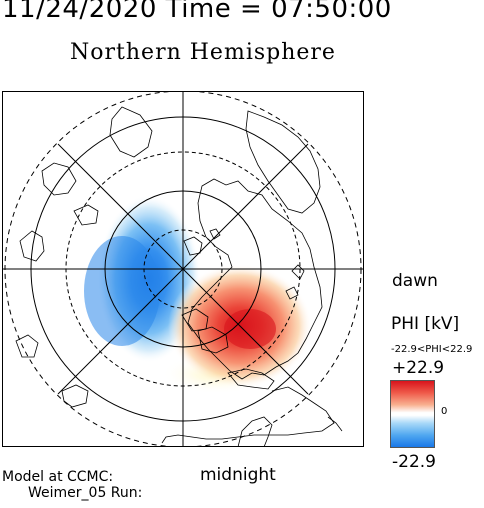  Describe the element at coordinates (85, 493) in the screenshot. I see `run-label: Weimer_05 Run:` at that location.